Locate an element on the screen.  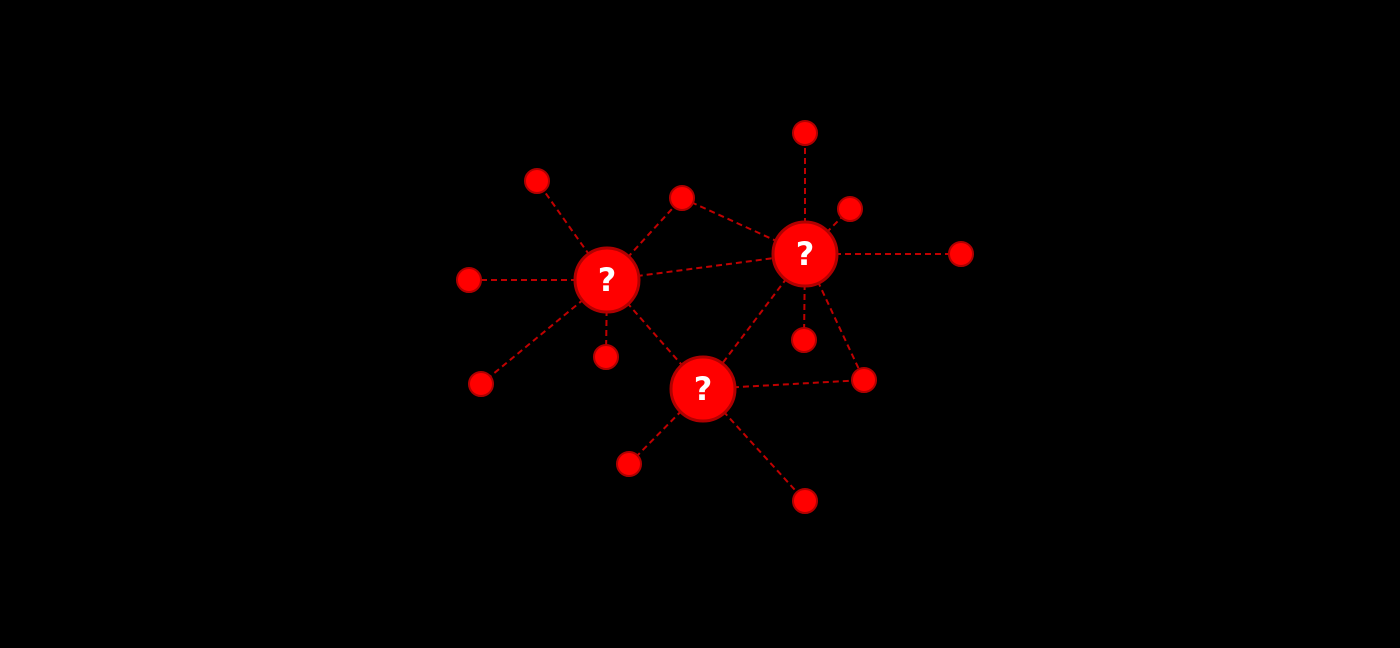
hub-node-hub-a: ? is located at coordinates (607, 280).